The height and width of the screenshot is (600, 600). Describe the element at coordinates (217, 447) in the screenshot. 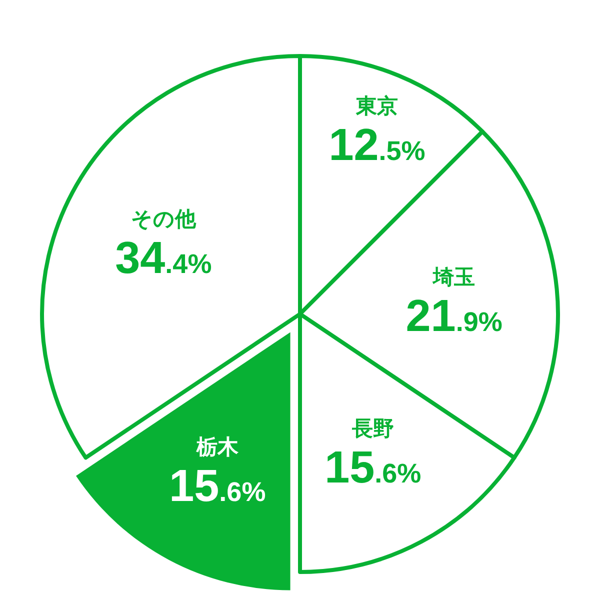

I see `slice-label: 栃木` at that location.